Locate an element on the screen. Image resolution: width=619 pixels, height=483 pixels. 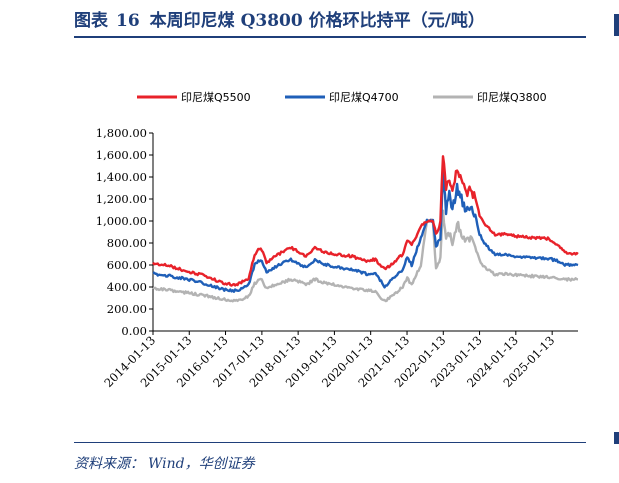
footer-rule is located at coordinates (330, 442).